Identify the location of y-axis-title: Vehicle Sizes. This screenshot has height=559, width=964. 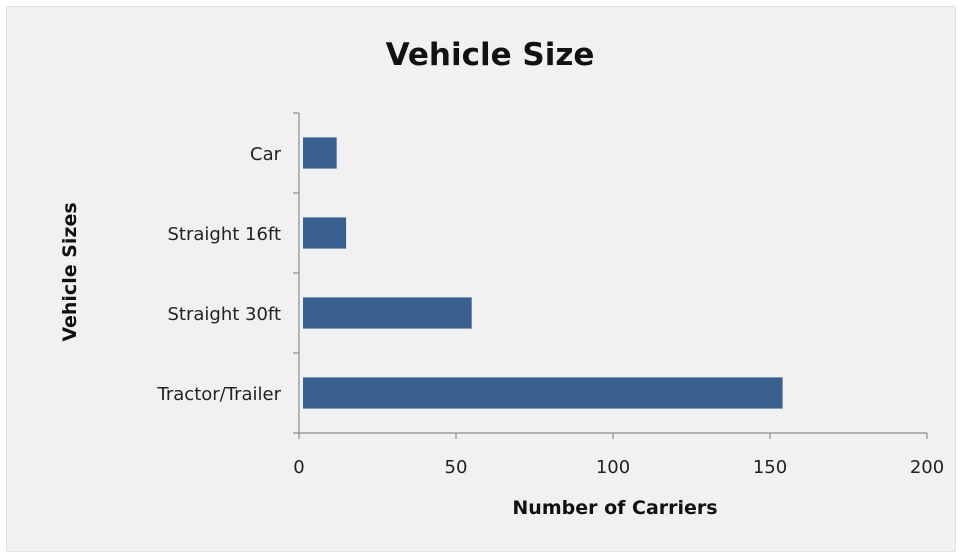
(70, 271).